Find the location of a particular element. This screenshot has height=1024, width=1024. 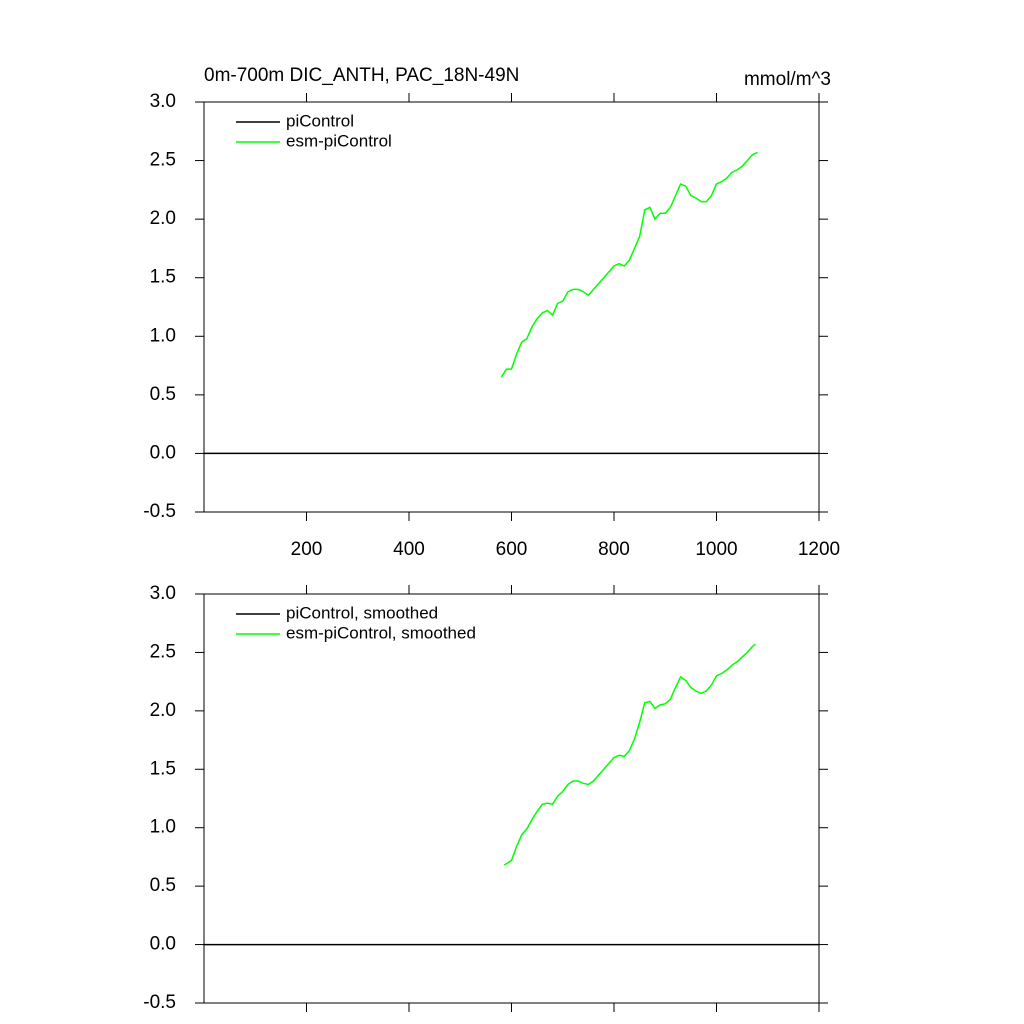

legend-label: piControl is located at coordinates (320, 120).